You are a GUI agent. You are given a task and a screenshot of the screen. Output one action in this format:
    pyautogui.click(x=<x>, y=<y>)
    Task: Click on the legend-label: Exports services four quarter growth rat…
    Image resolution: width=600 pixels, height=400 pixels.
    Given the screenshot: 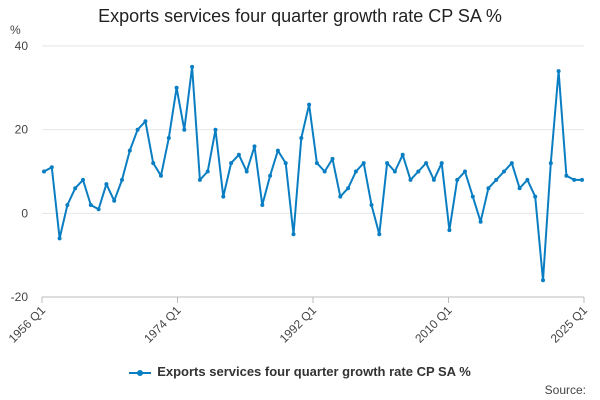 What is the action you would take?
    pyautogui.click(x=314, y=371)
    